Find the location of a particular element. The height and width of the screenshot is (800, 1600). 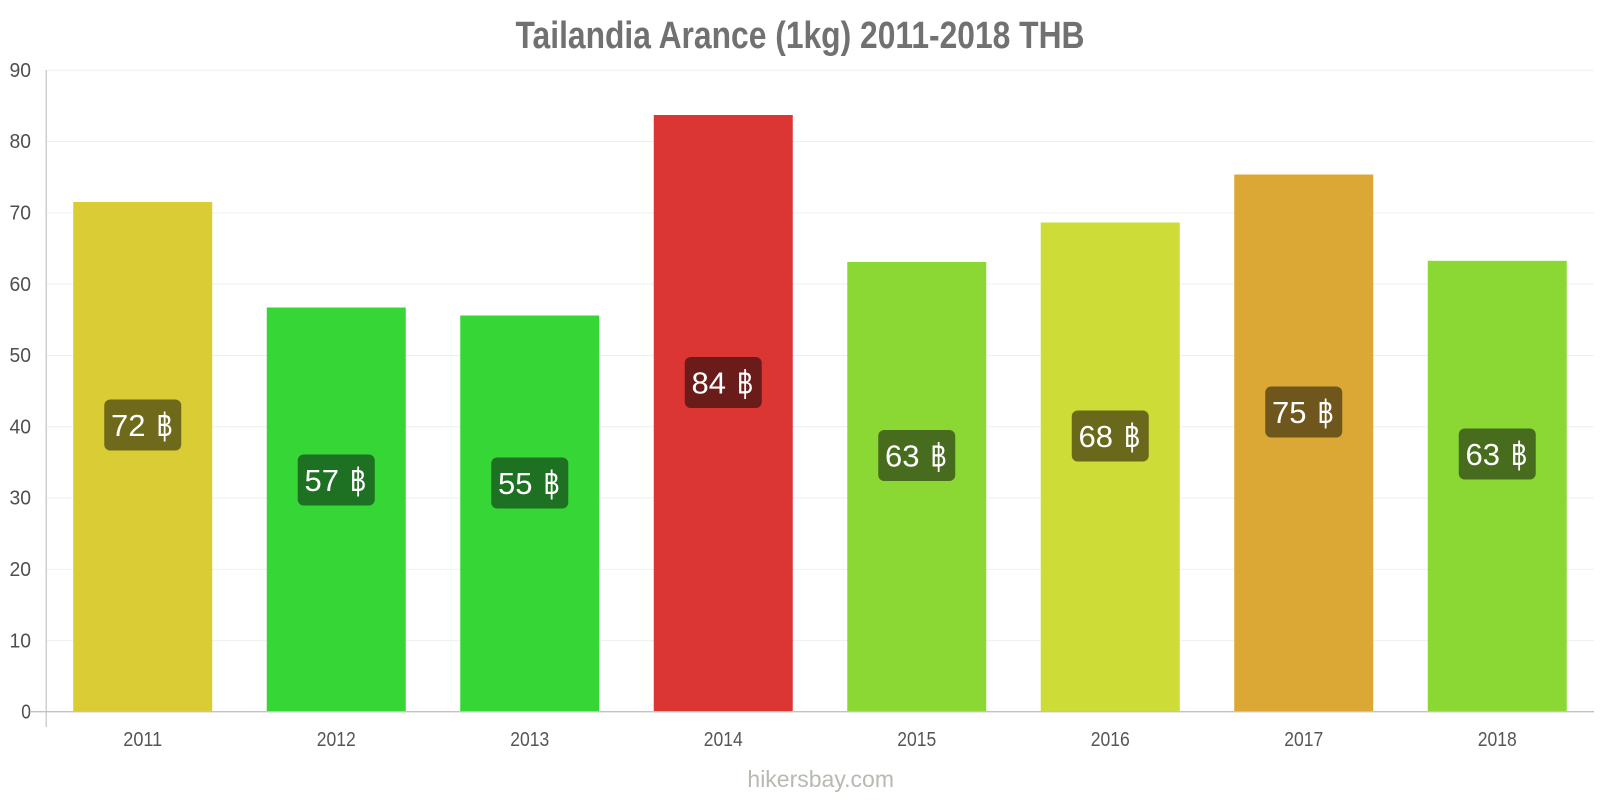

svg-text: 10 is located at coordinates (21, 641).